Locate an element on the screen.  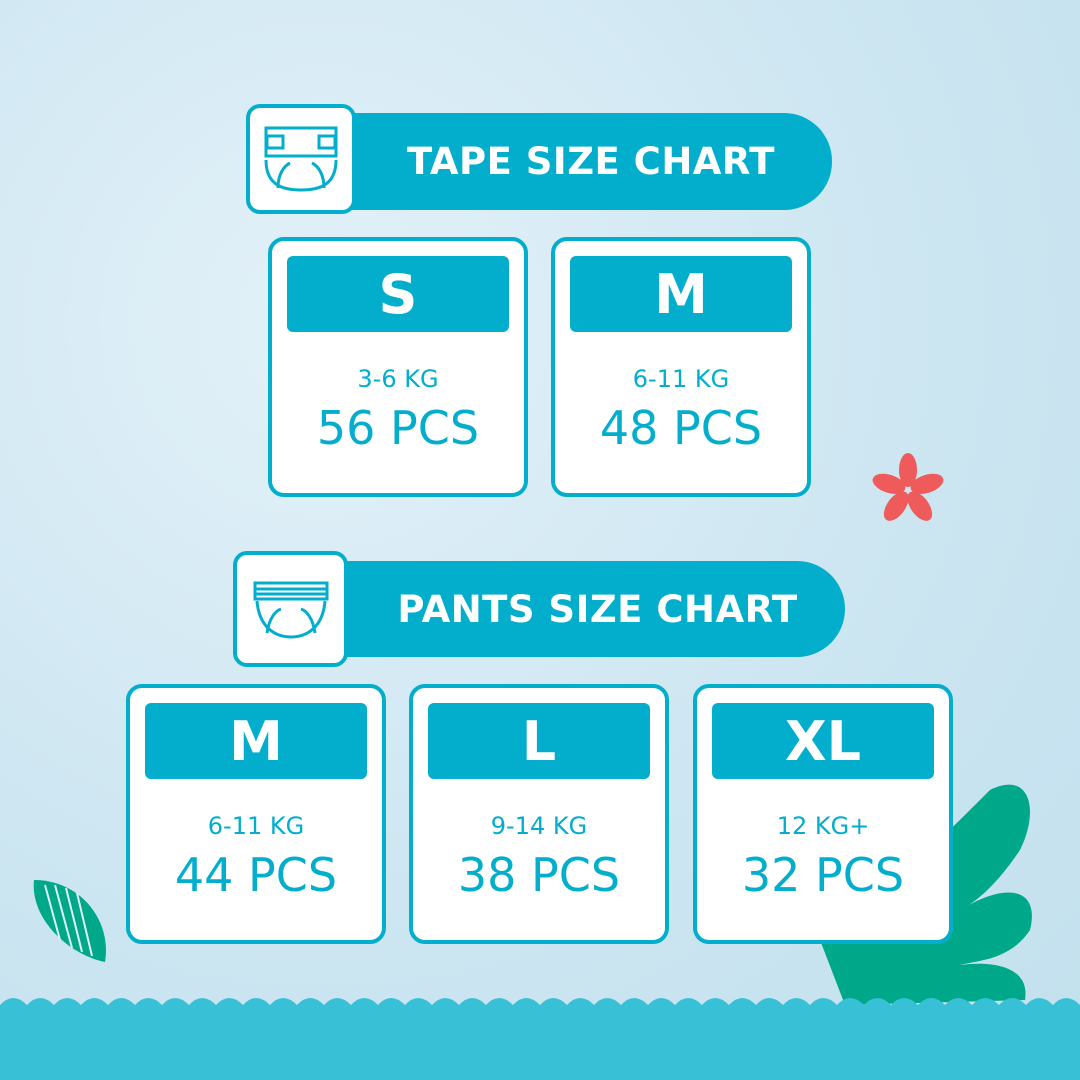
flower-icon is located at coordinates (908, 487).